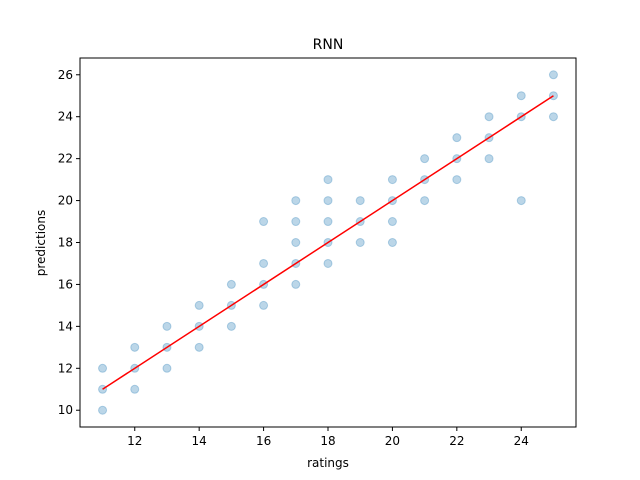 Image resolution: width=640 pixels, height=480 pixels. Describe the element at coordinates (328, 45) in the screenshot. I see `chart-title: RNN` at that location.